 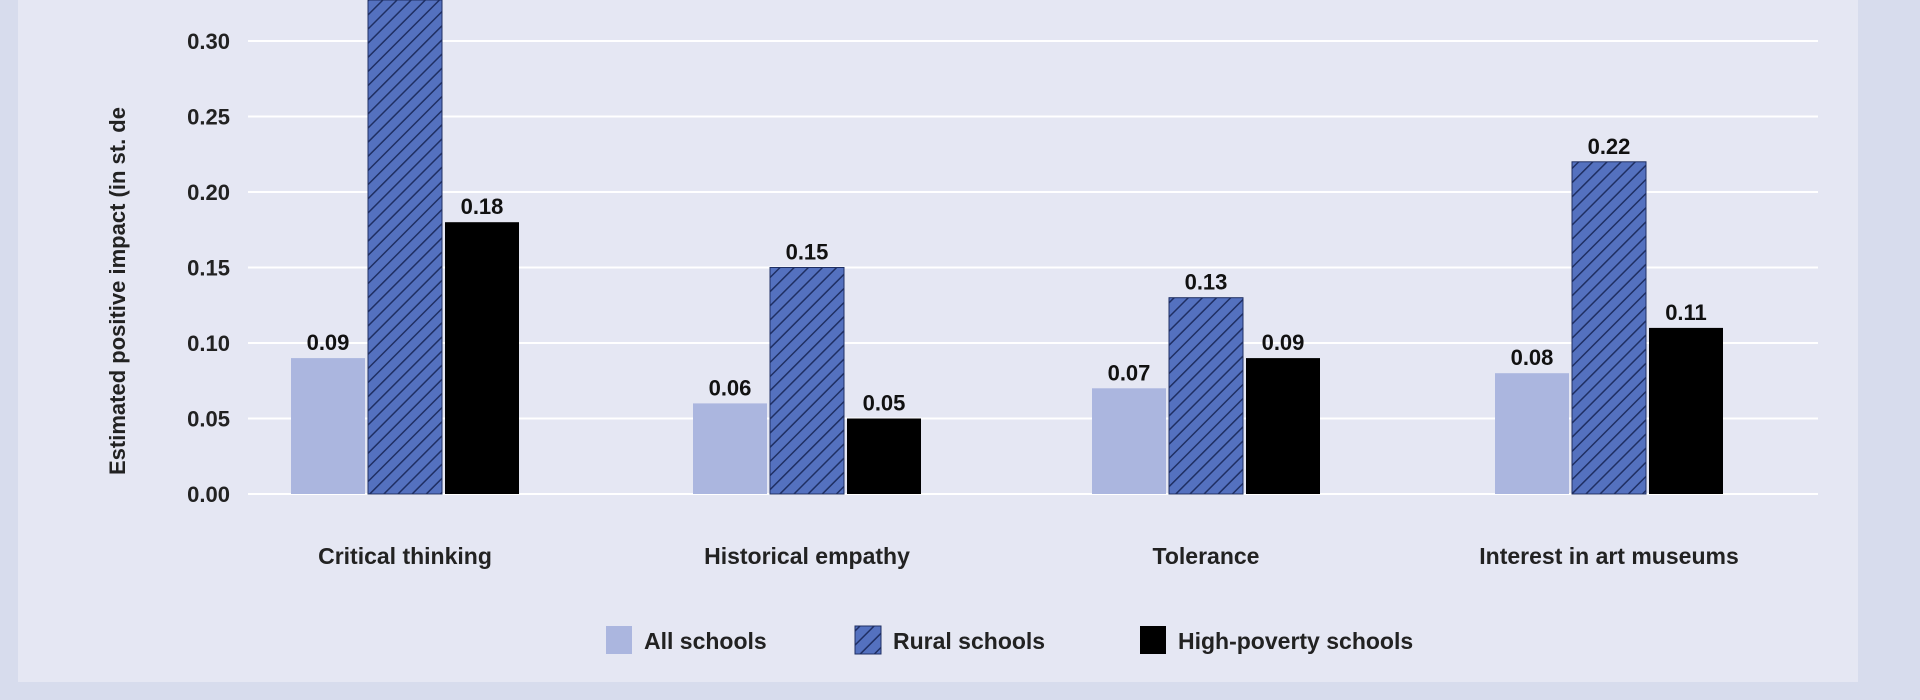 I want to click on data-label: 0.05, so click(x=884, y=403).